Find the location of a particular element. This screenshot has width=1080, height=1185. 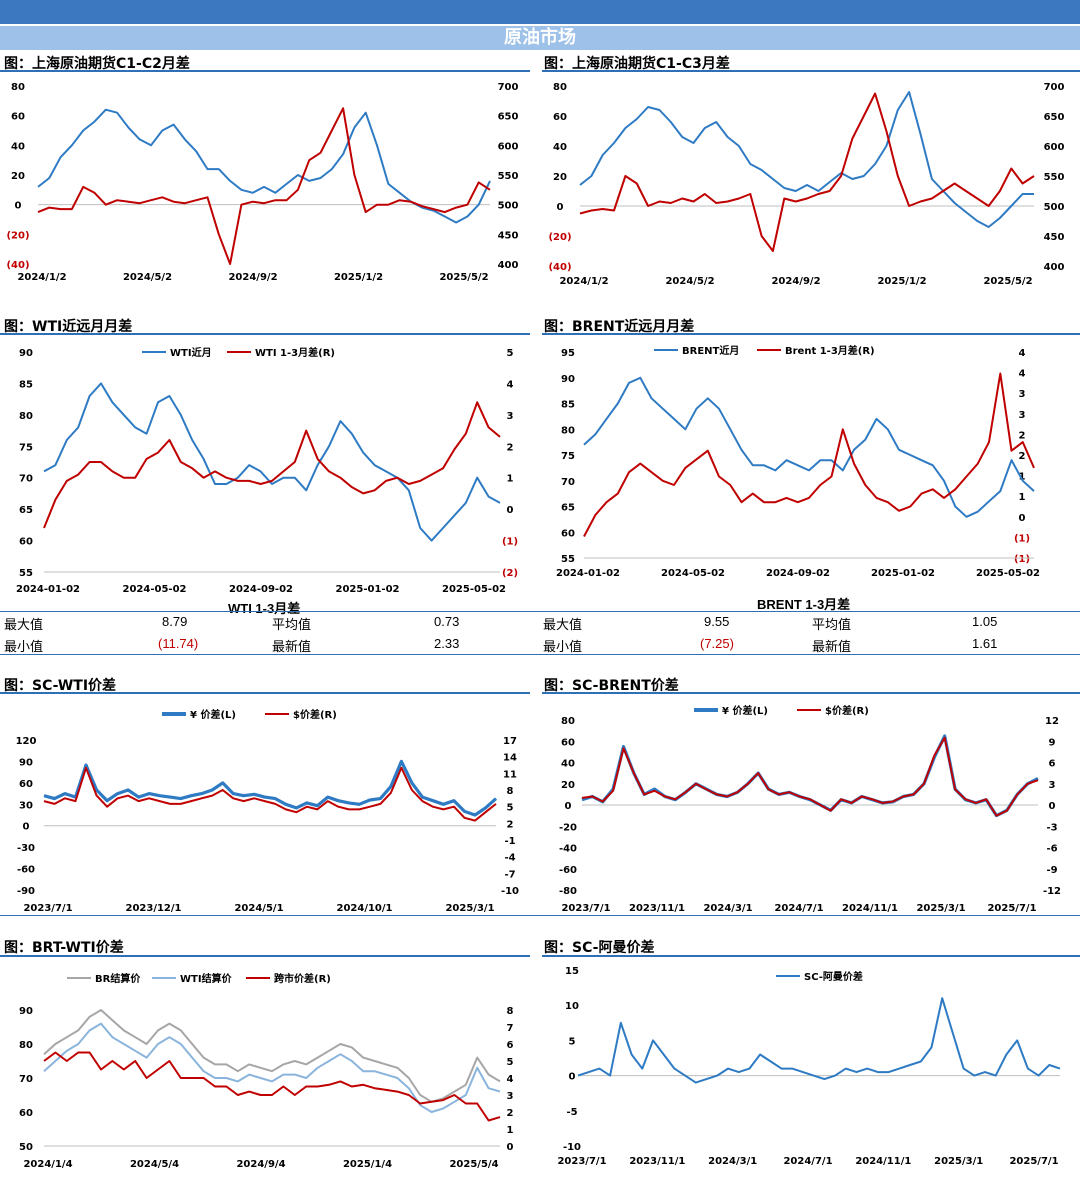

y2-tick-label: 1 is located at coordinates (1022, 497).